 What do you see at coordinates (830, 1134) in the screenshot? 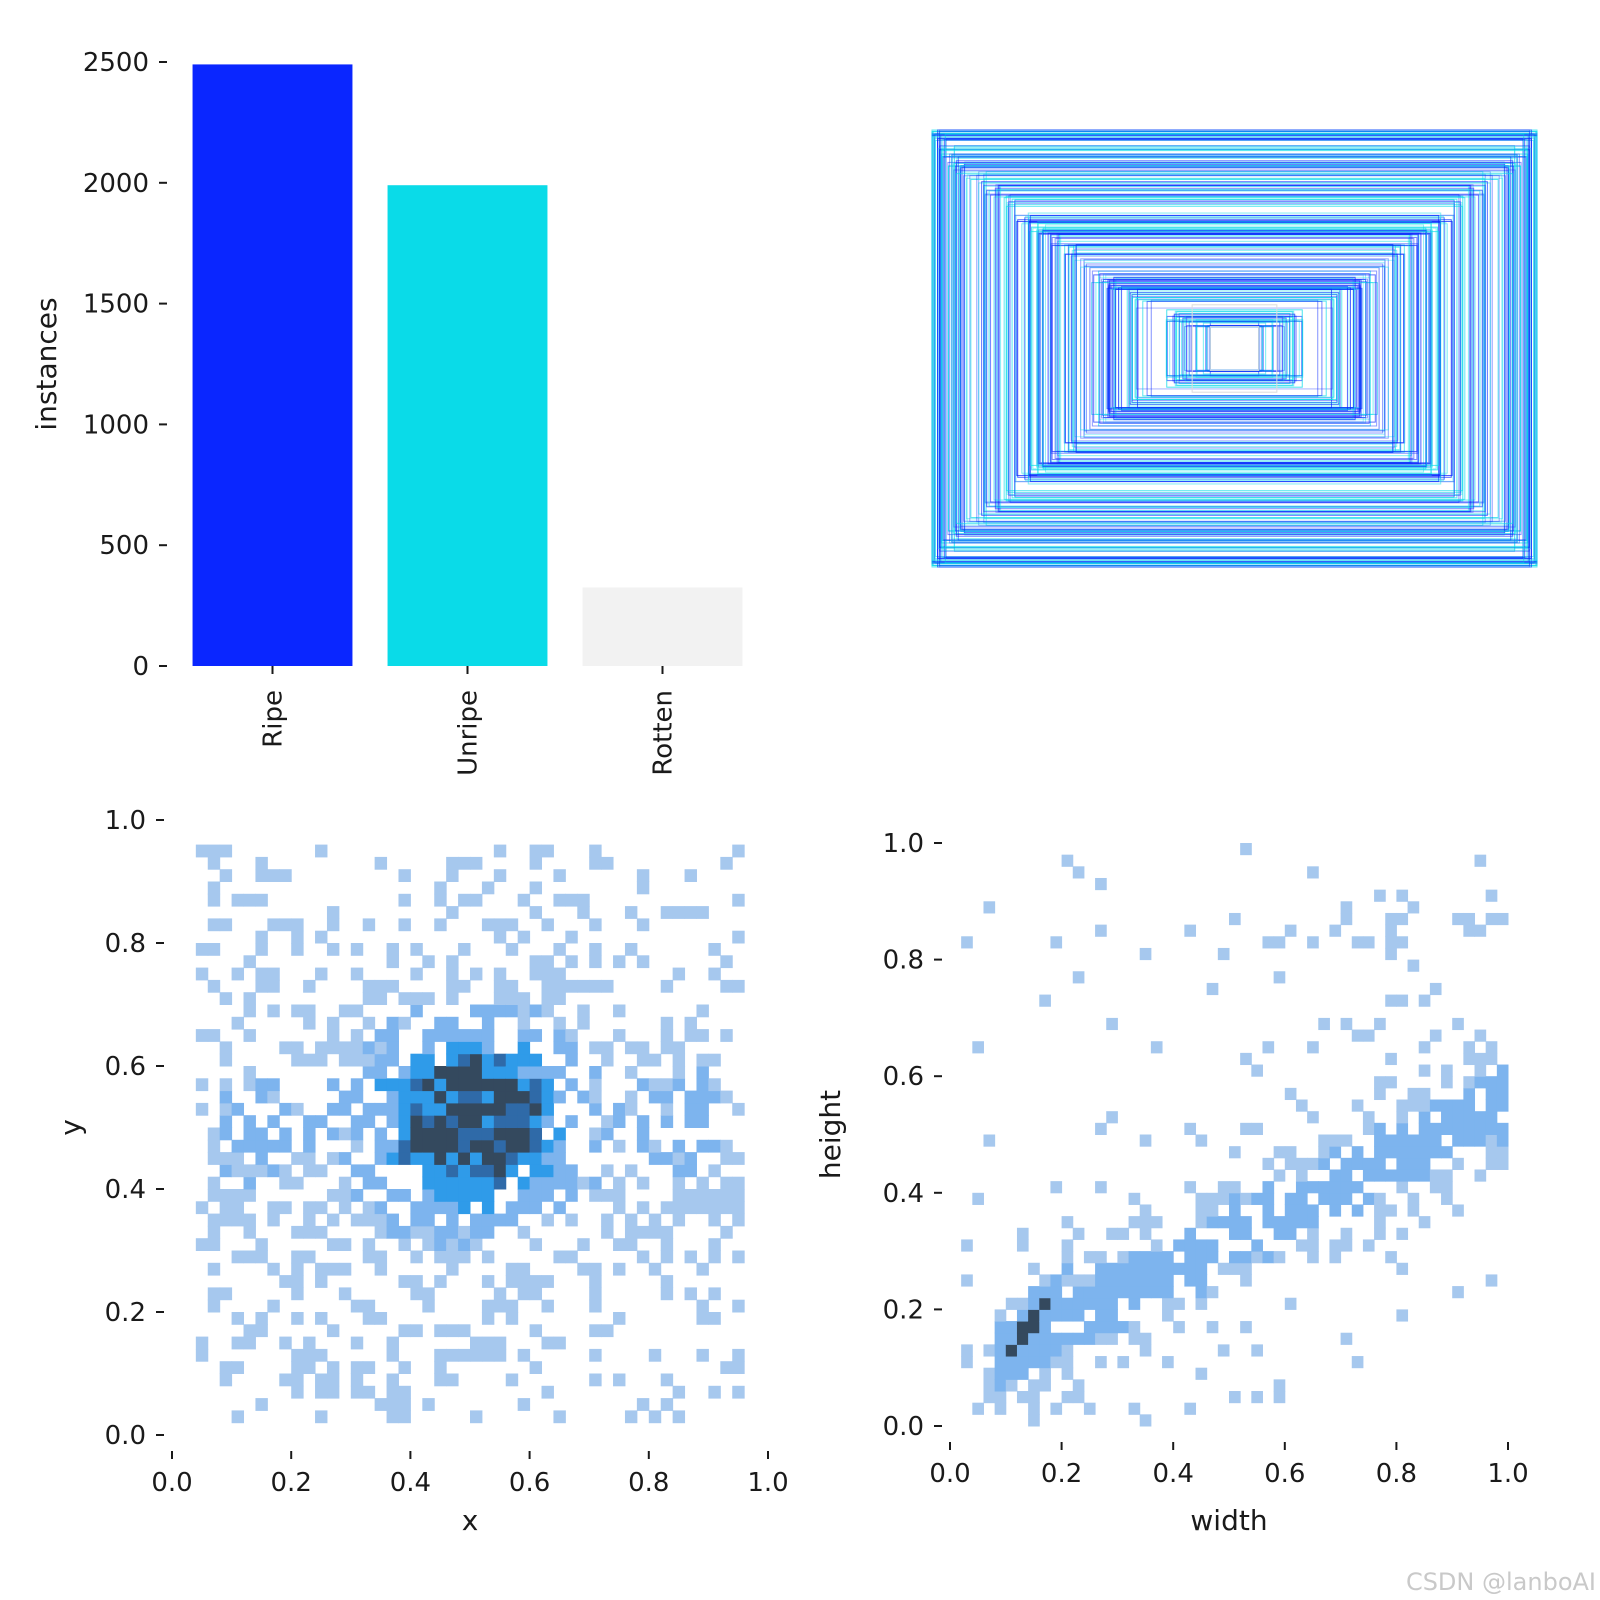
I see `y-axis-label: height` at bounding box center [830, 1134].